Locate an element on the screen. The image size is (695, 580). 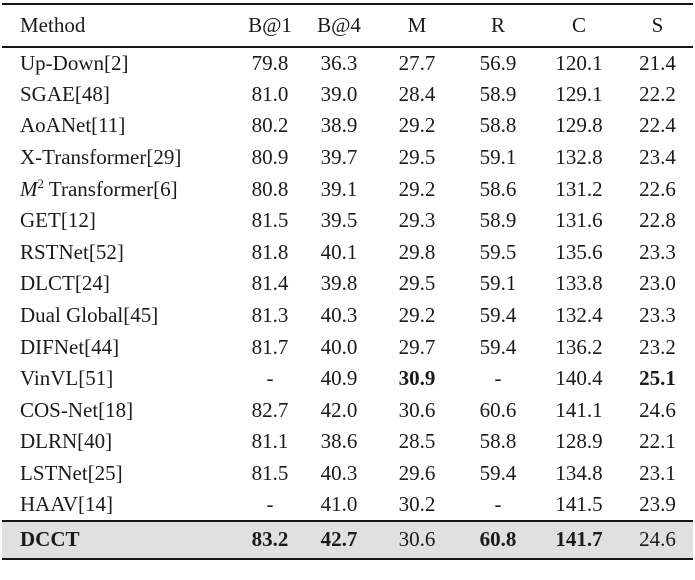
table-header: Method B@1 B@4 M R C S is located at coordinates (347, 25).